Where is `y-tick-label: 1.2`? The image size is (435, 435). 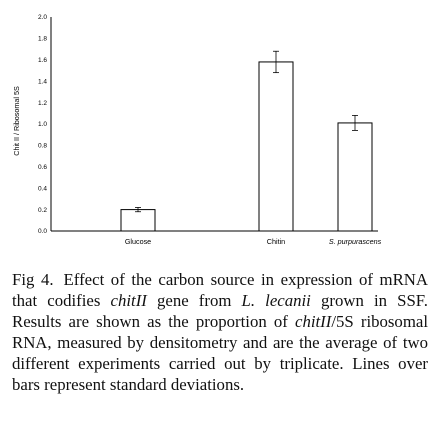
y-tick-label: 1.2 is located at coordinates (42, 103).